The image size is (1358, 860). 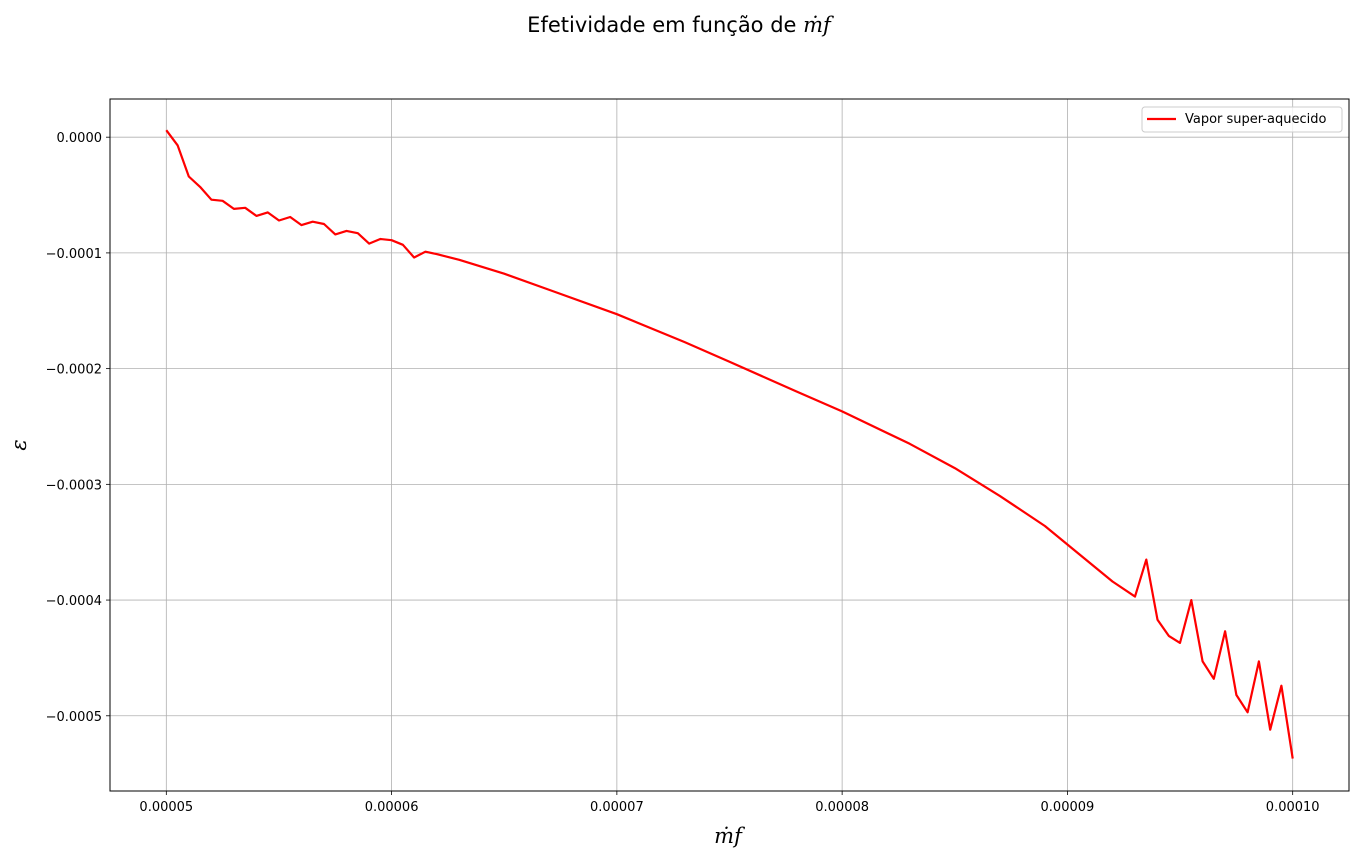 What do you see at coordinates (392, 807) in the screenshot?
I see `x-tick-label: 0.00006` at bounding box center [392, 807].